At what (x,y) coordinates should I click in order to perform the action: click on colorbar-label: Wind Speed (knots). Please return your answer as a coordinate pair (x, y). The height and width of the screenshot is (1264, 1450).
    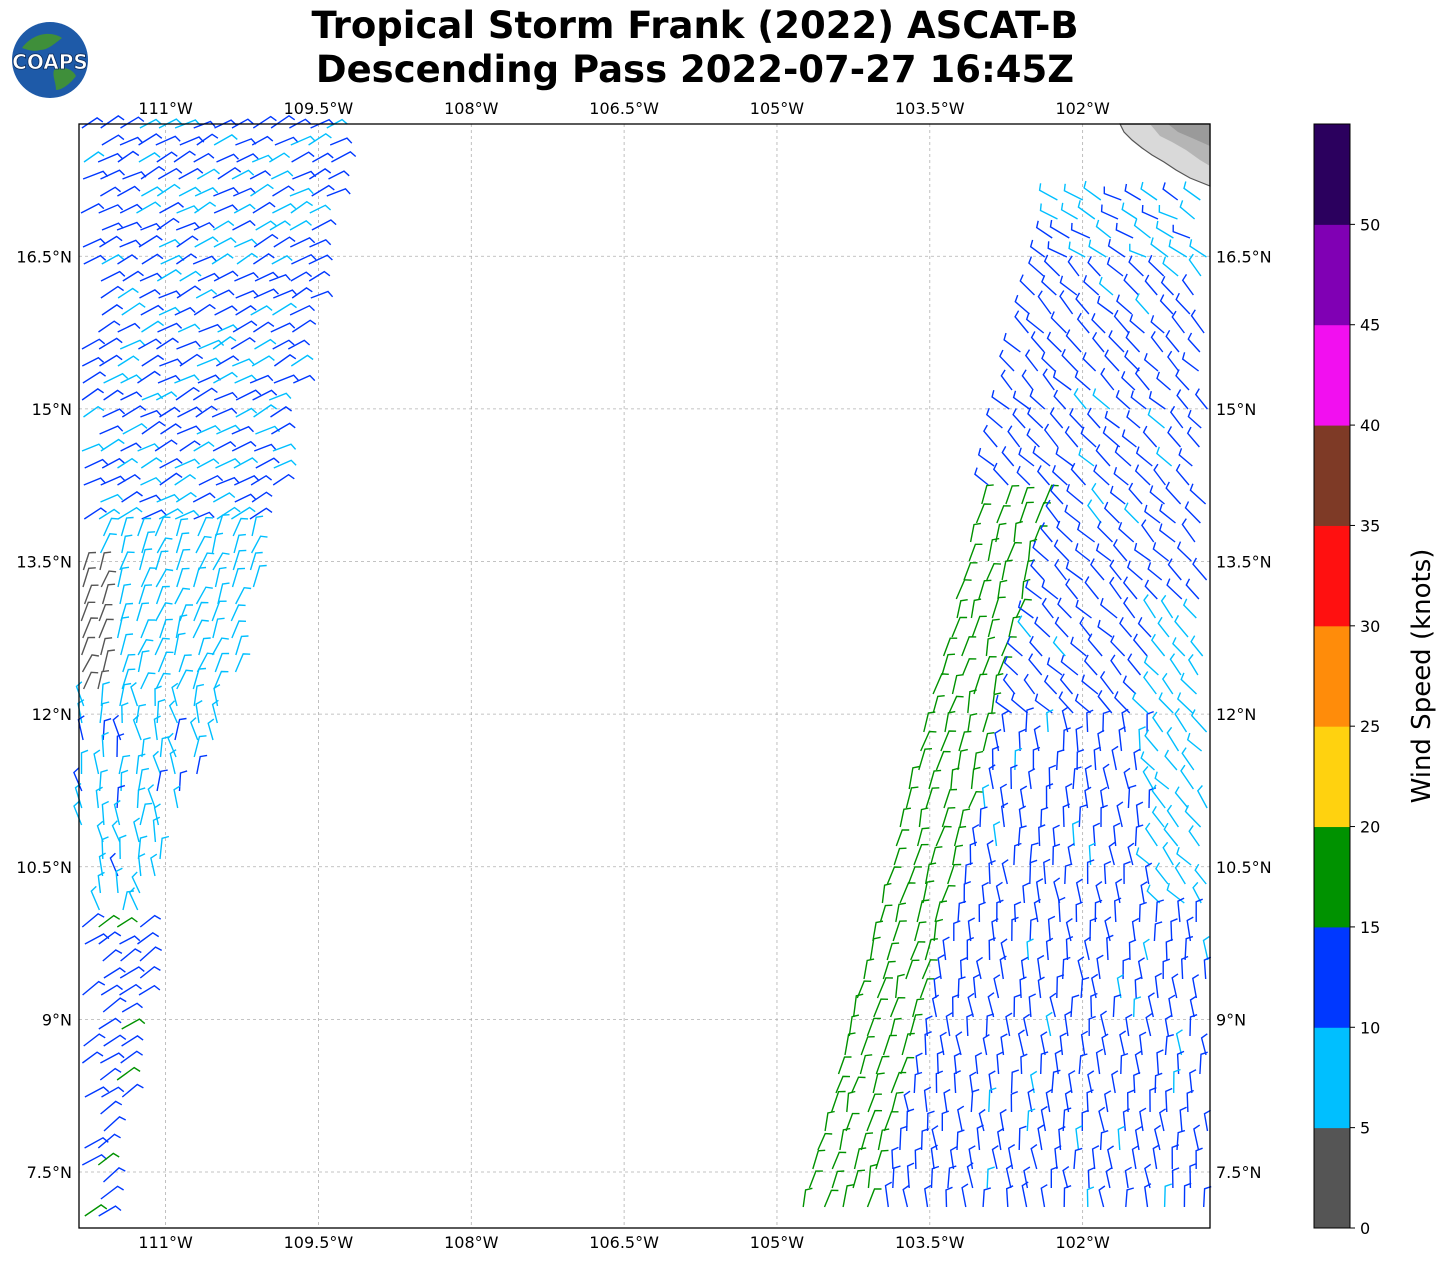
    Looking at the image, I should click on (1422, 676).